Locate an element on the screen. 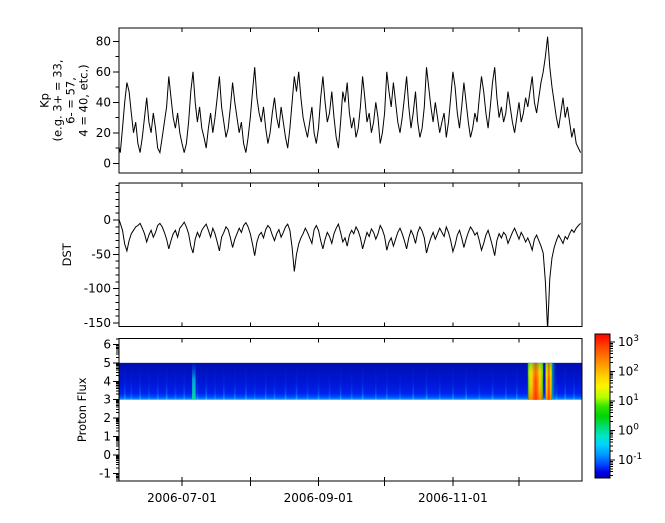  x-axis-tick-label: 2006-11-01 is located at coordinates (453, 498).